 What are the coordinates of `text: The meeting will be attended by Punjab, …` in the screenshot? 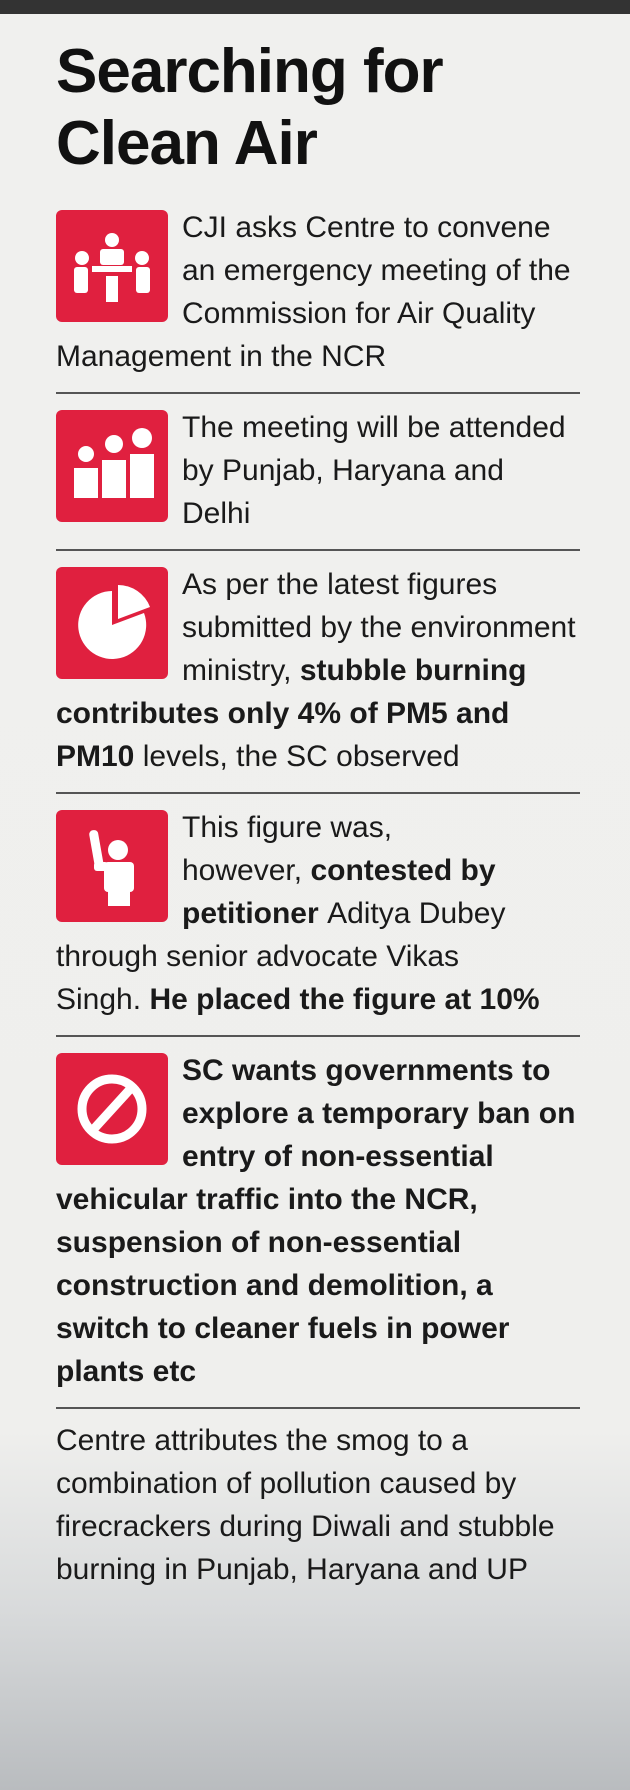 It's located at (374, 470).